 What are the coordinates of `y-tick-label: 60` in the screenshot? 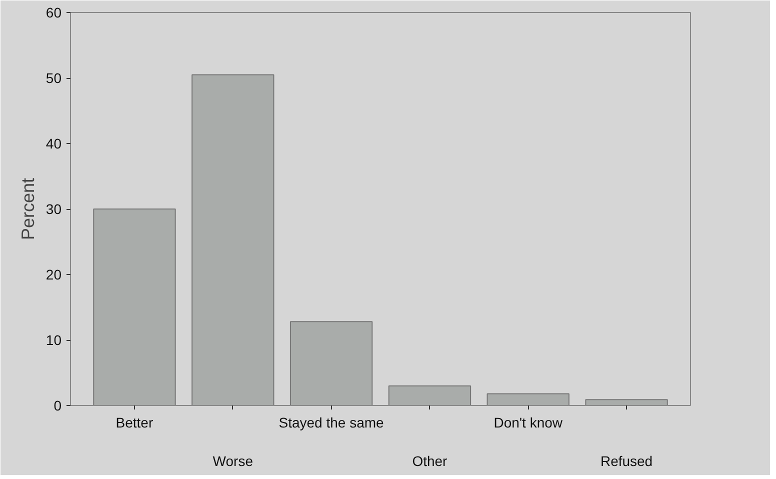 It's located at (54, 12).